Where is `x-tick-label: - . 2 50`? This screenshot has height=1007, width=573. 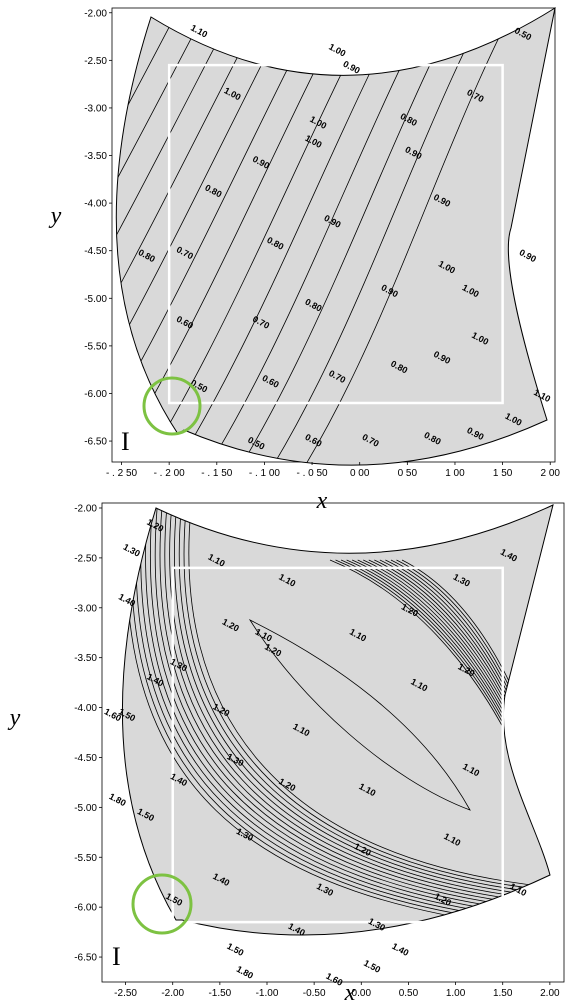 x-tick-label: - . 2 50 is located at coordinates (122, 473).